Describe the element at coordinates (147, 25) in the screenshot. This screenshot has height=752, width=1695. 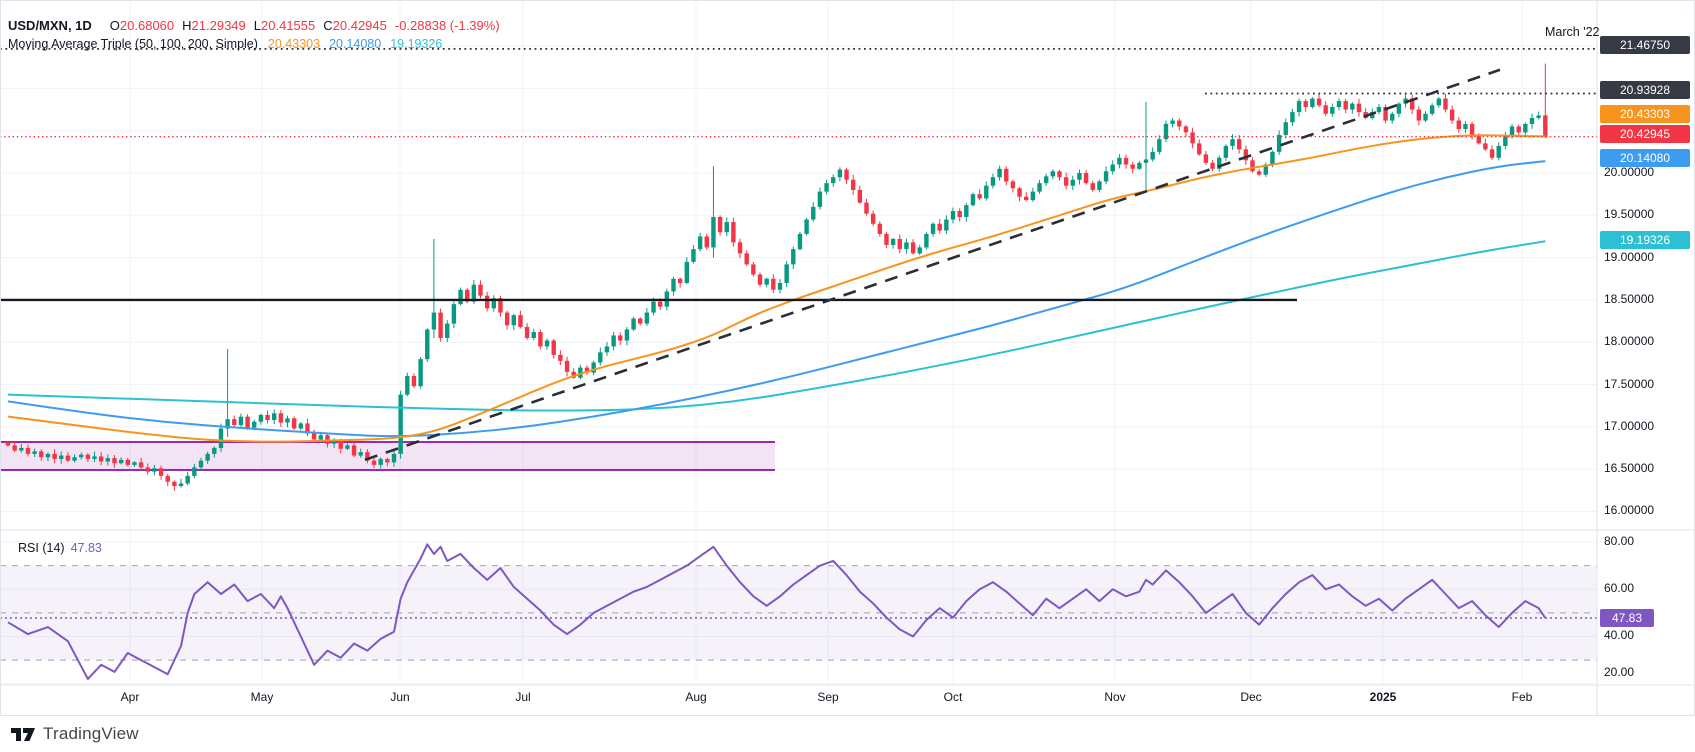
I see `open-value: 20.68060` at that location.